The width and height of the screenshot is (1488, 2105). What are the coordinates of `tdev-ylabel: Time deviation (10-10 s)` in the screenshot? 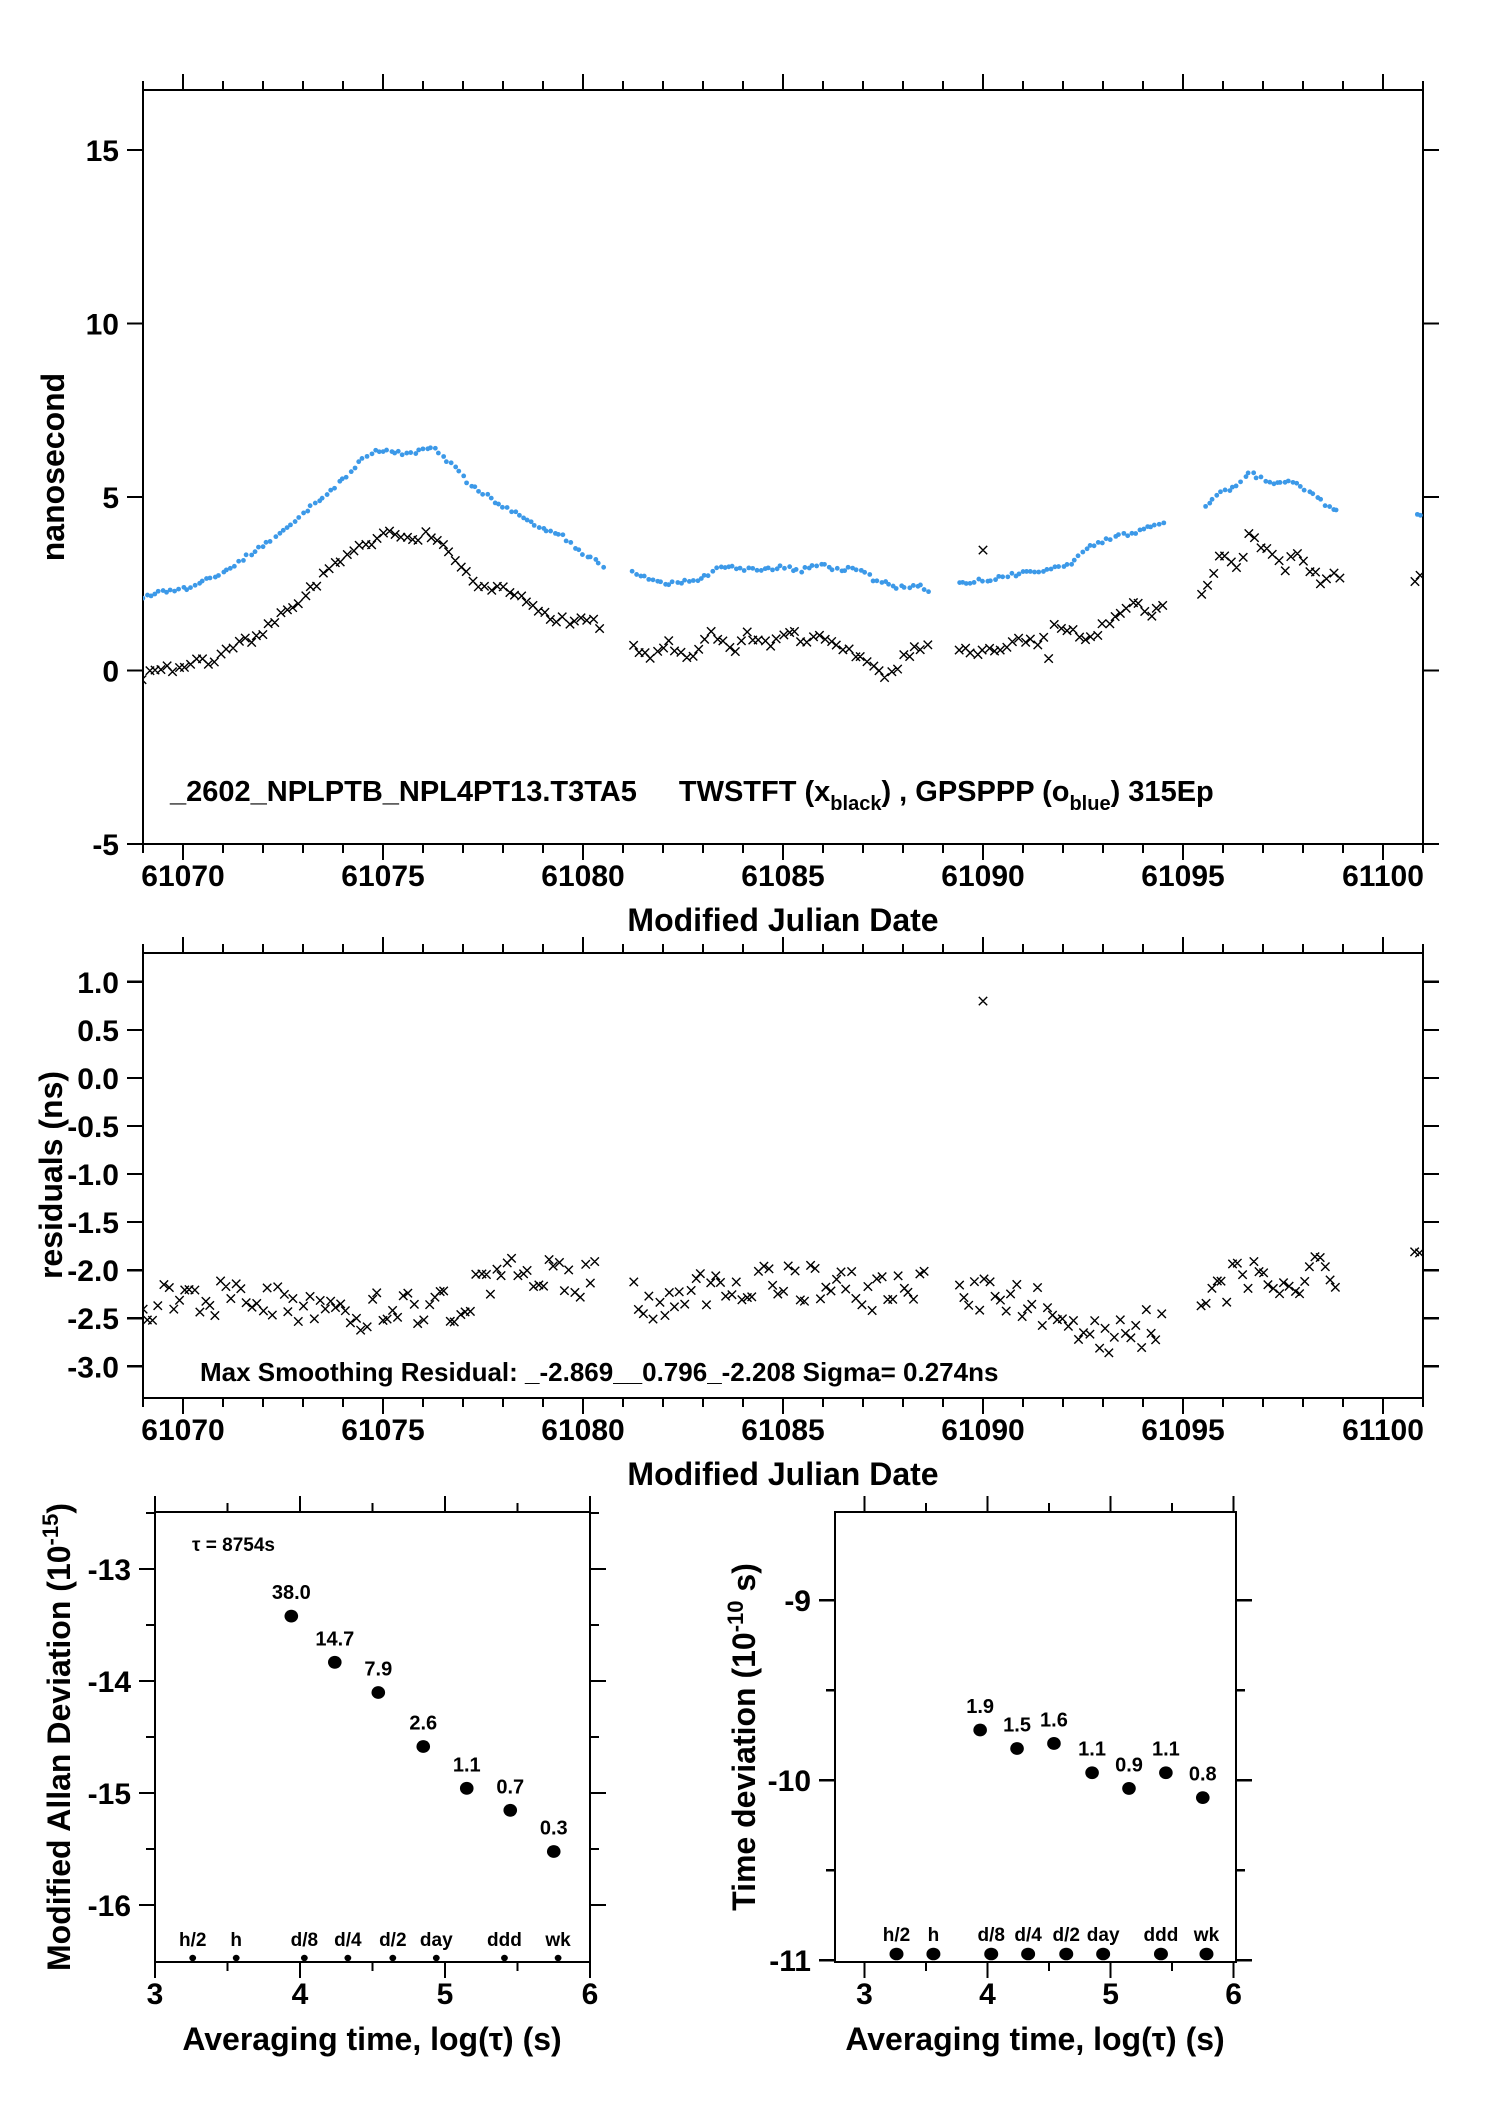 It's located at (742, 1737).